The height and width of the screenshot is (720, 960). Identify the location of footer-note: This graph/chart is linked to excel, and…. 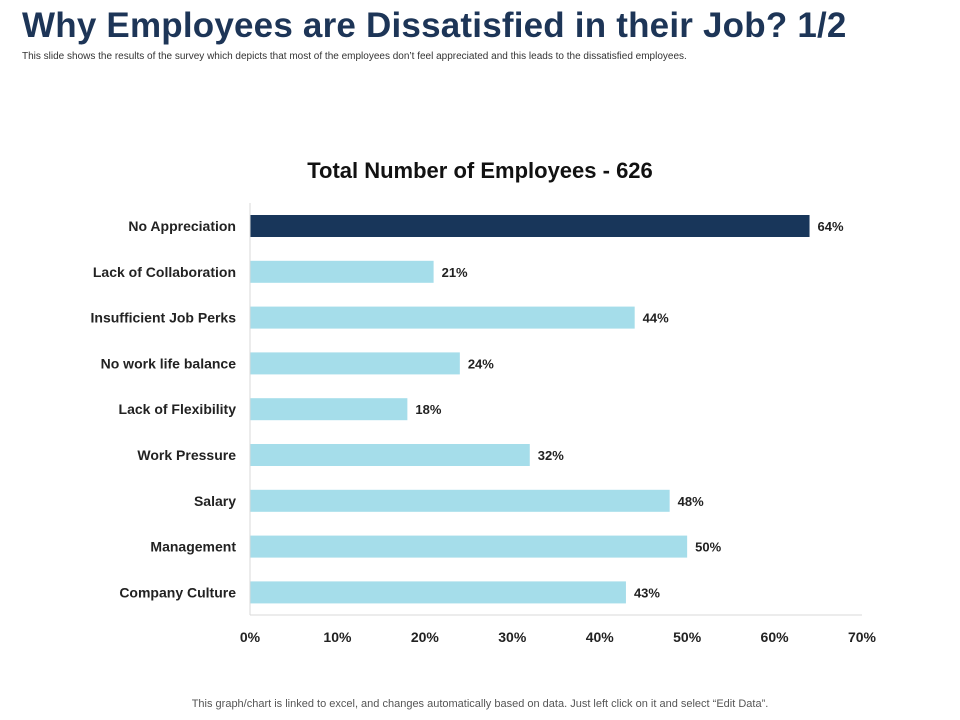
(480, 704).